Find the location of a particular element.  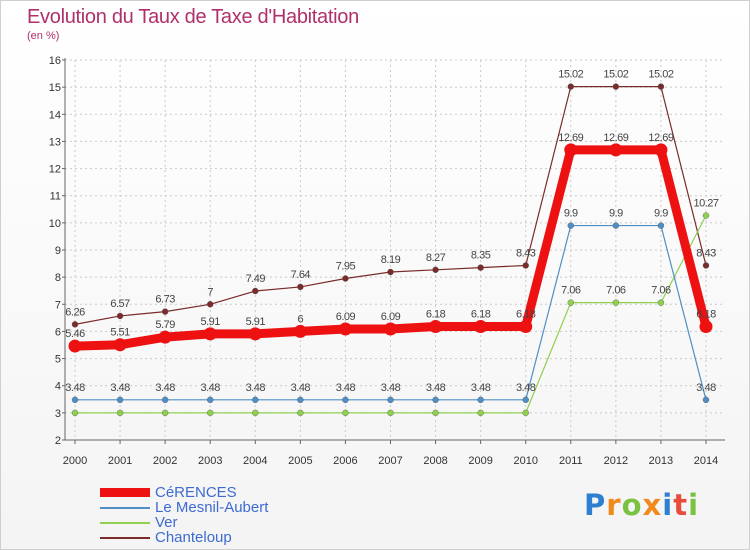

y-tick-label: 16 is located at coordinates (55, 61).